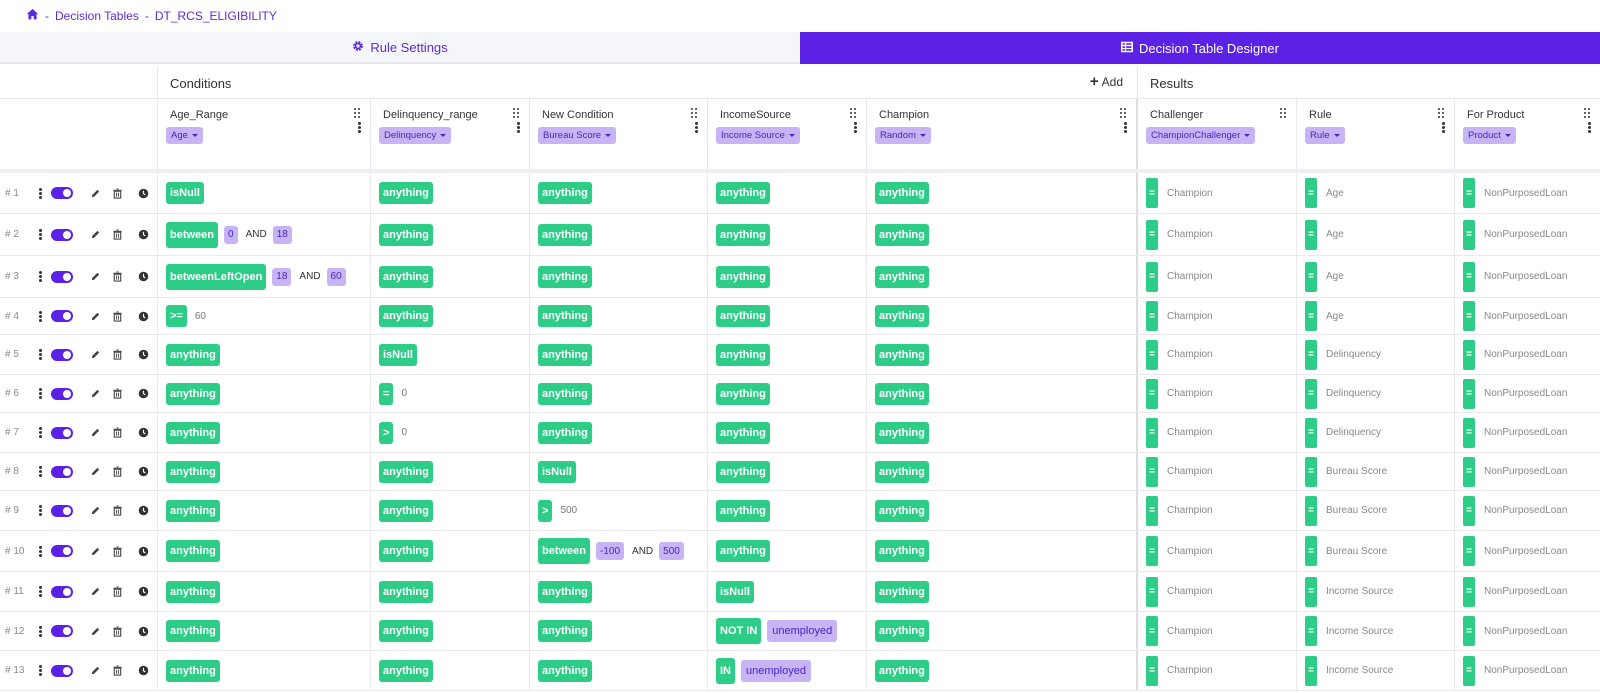 This screenshot has height=693, width=1600. What do you see at coordinates (184, 135) in the screenshot?
I see `column-type-dropdown: Age` at bounding box center [184, 135].